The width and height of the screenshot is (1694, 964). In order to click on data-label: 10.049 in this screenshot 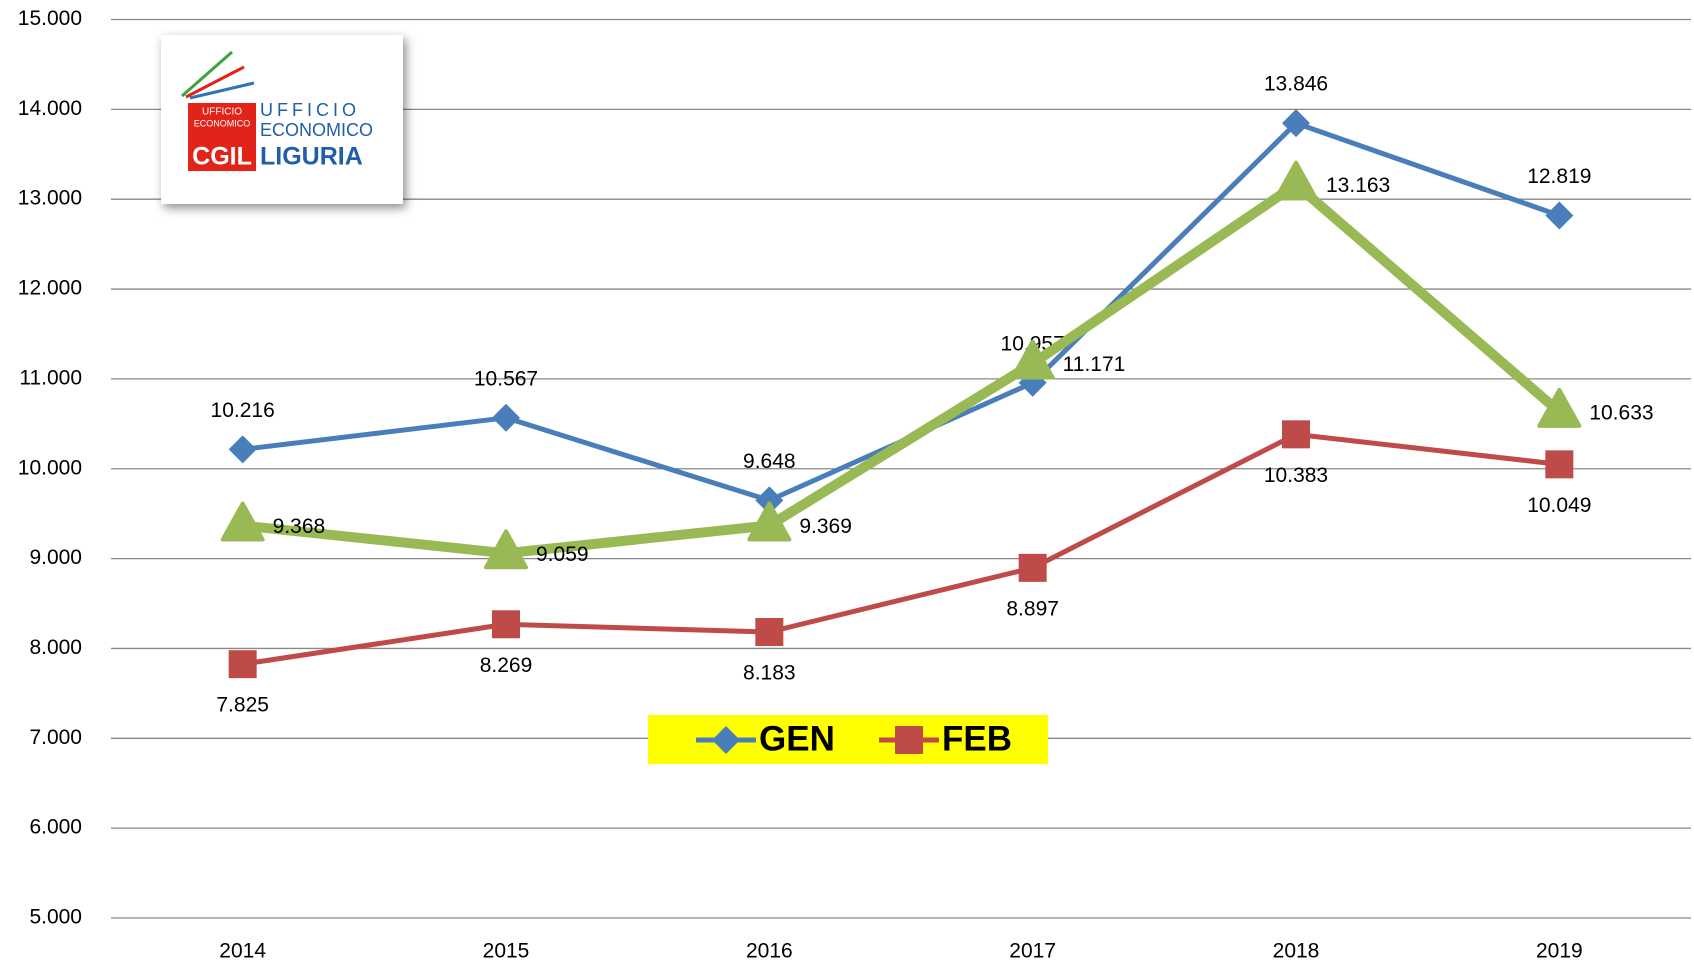, I will do `click(1559, 505)`.